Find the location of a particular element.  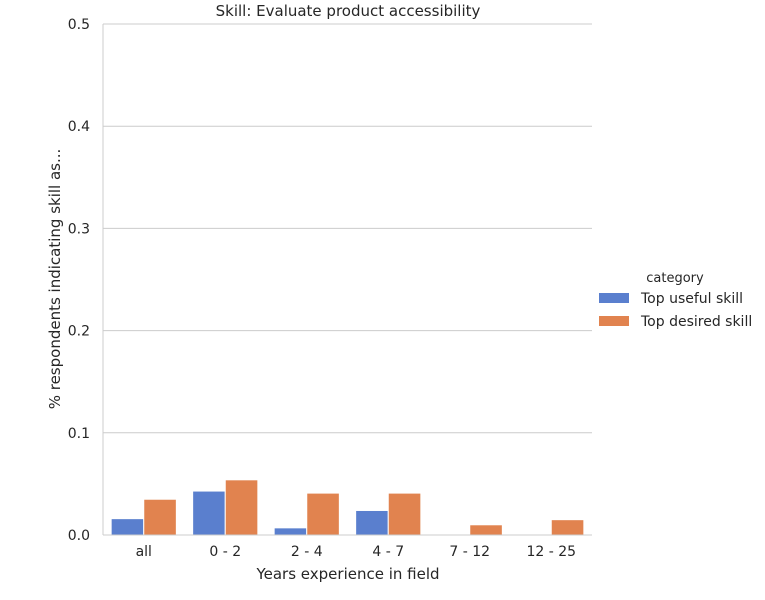

y-tick-label: 0.0 is located at coordinates (79, 536).